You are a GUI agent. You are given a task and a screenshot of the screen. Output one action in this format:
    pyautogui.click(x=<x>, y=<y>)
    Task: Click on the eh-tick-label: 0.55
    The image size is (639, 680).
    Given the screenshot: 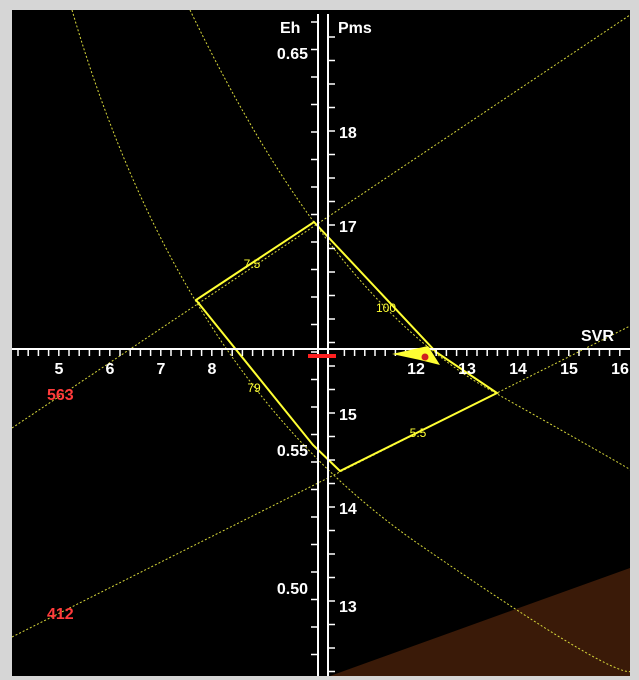 What is the action you would take?
    pyautogui.click(x=292, y=451)
    